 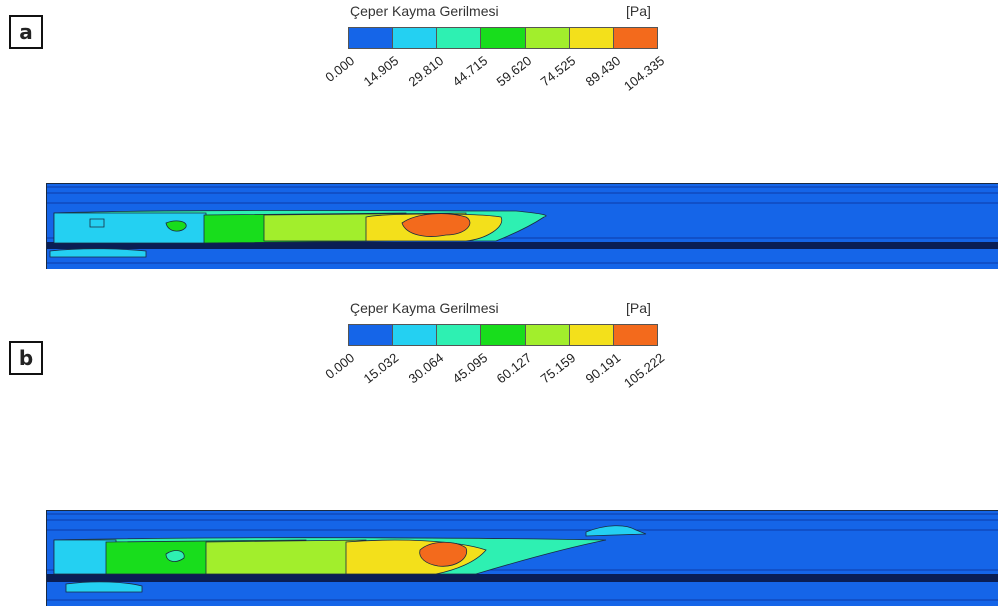 I want to click on legend-title-a: Çeper Kayma Gerilmesi, so click(x=424, y=11).